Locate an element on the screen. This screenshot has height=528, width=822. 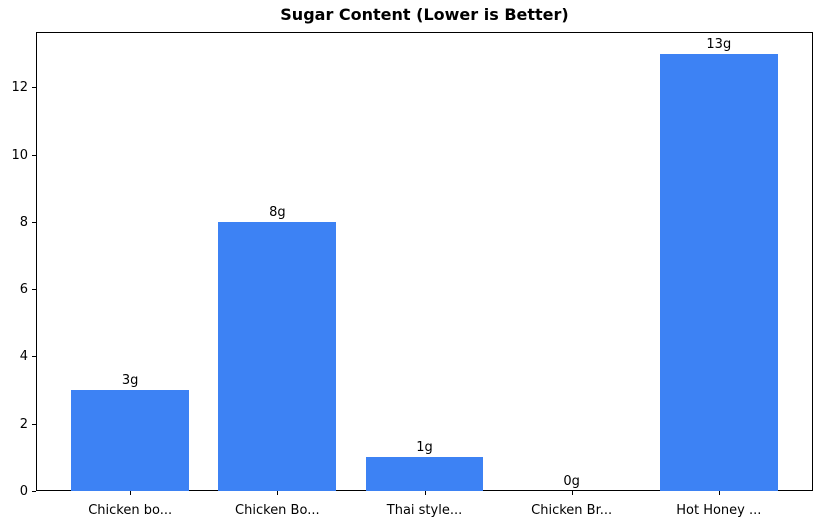
y-tick-label-1: 2 is located at coordinates (23, 424).